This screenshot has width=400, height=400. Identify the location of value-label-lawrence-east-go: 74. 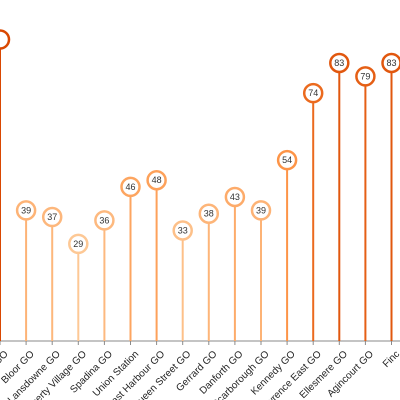
(313, 93).